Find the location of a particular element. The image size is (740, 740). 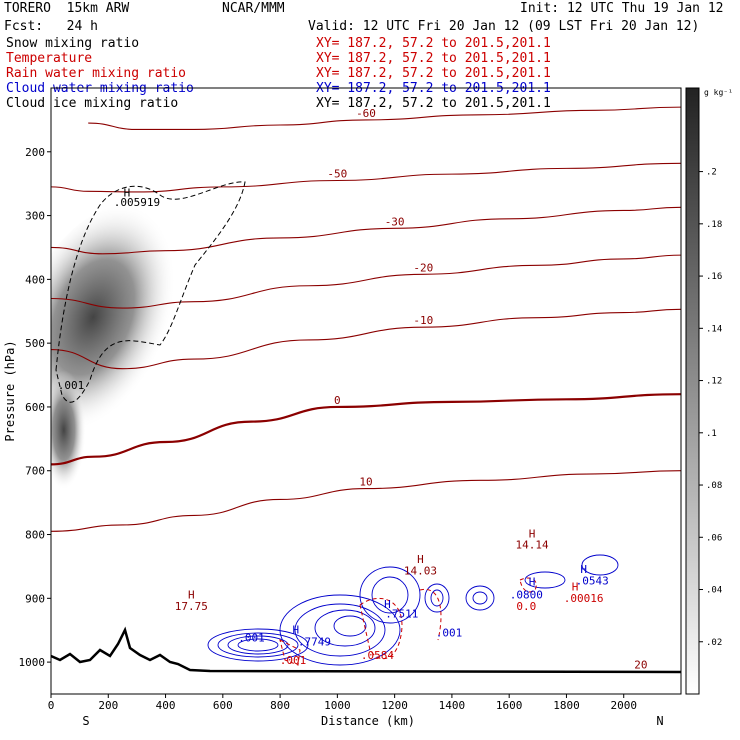

contour-annotation: .0543 is located at coordinates (592, 580).